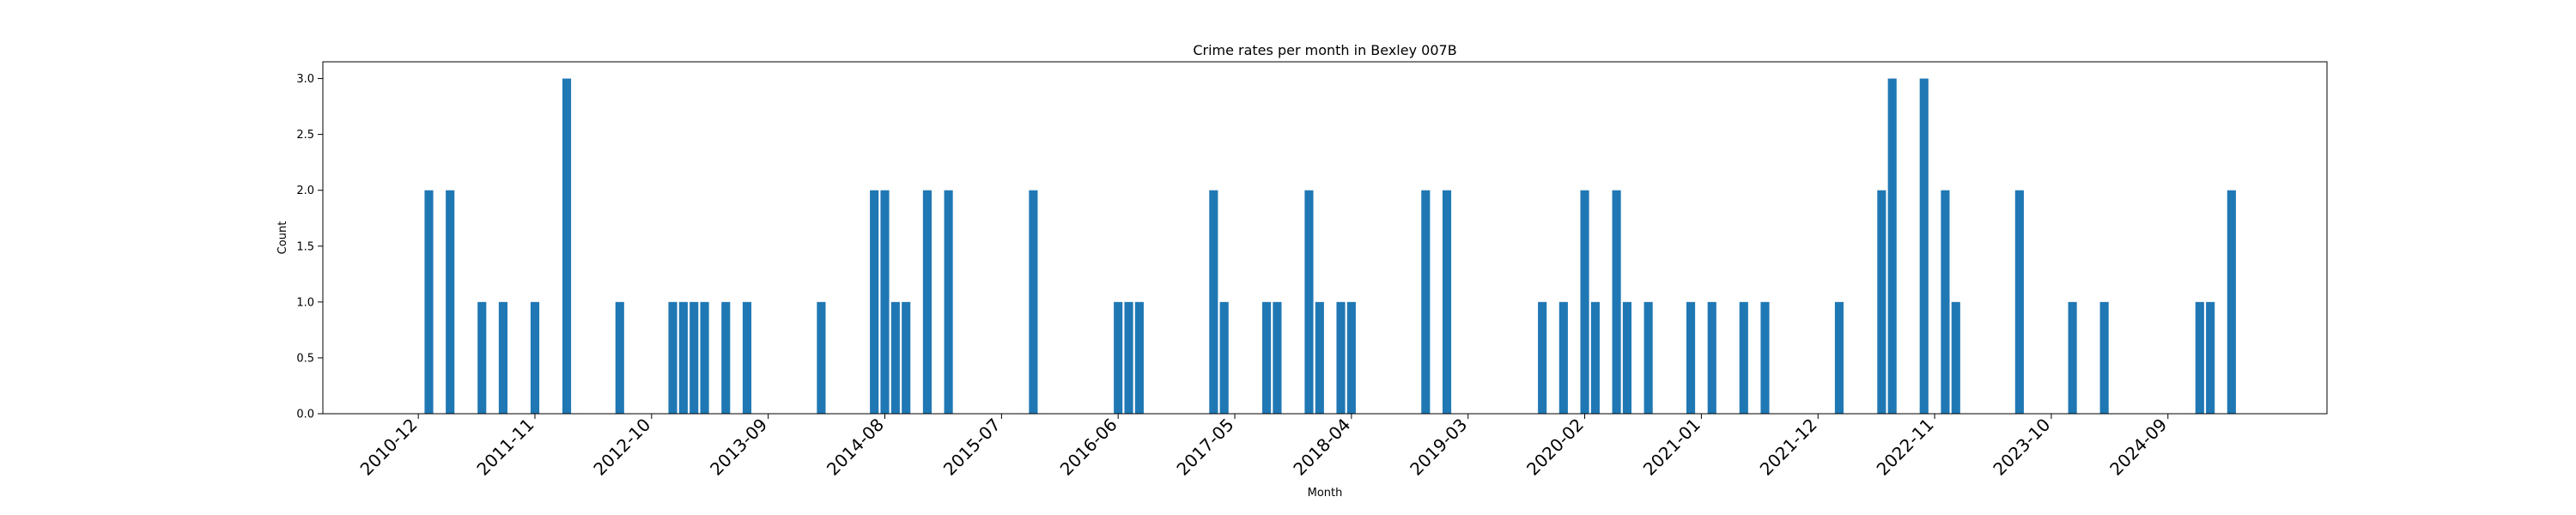 This screenshot has height=515, width=2576. Describe the element at coordinates (305, 415) in the screenshot. I see `y-tick-label: 0.0` at that location.